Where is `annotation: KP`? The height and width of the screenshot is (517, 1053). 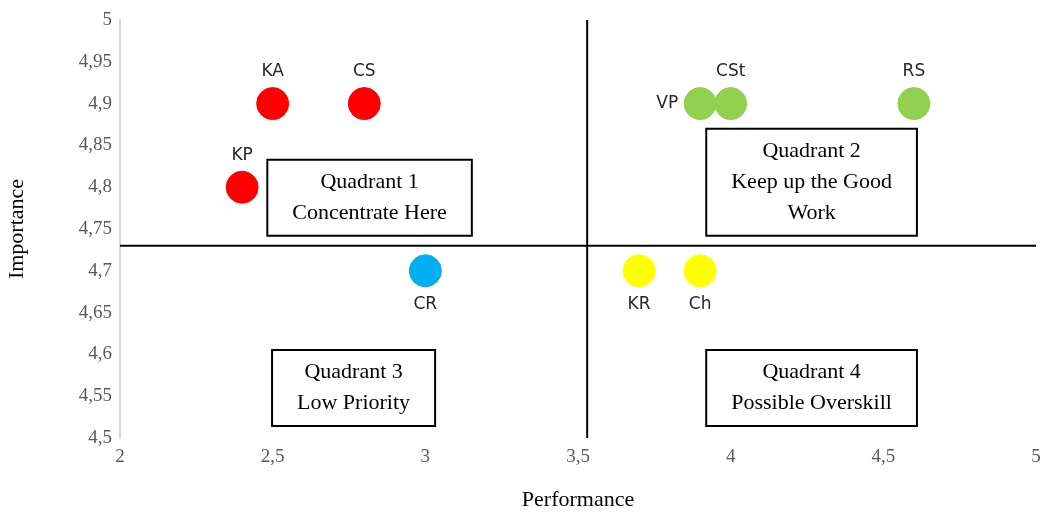 annotation: KP is located at coordinates (242, 153).